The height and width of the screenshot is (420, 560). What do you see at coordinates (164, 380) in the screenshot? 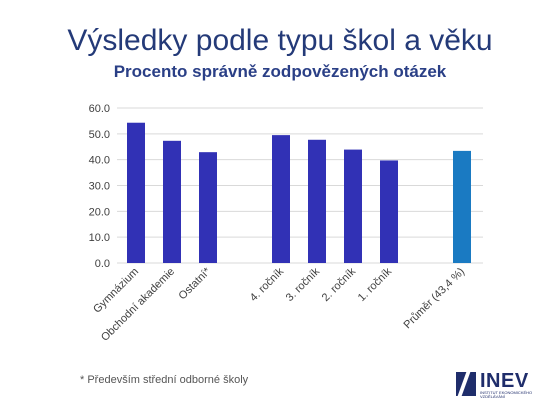
I see `footnote: * Především střední odborné školy` at bounding box center [164, 380].